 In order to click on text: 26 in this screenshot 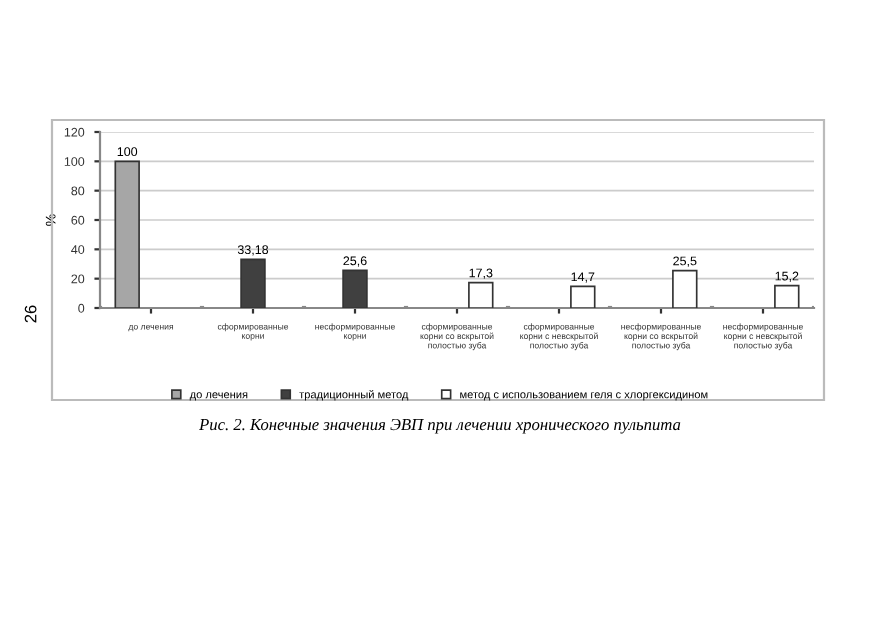, I will do `click(30, 314)`.